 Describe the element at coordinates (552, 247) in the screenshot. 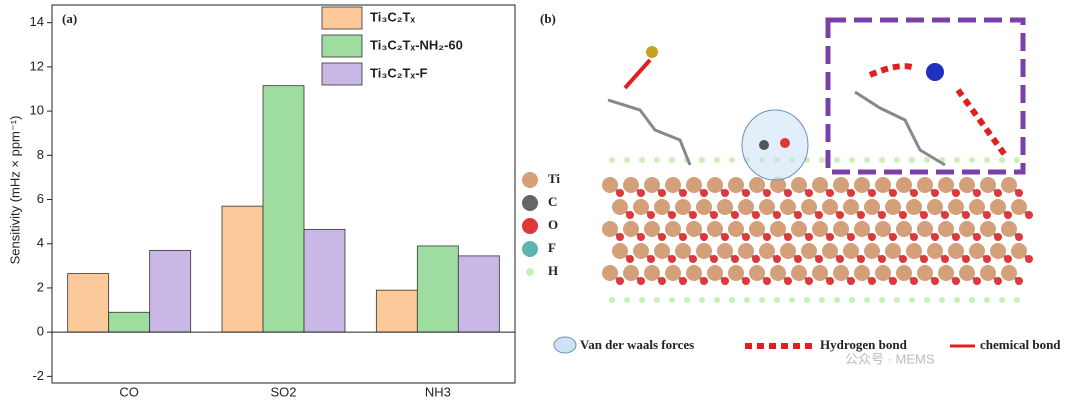

I see `legend-text: F` at that location.